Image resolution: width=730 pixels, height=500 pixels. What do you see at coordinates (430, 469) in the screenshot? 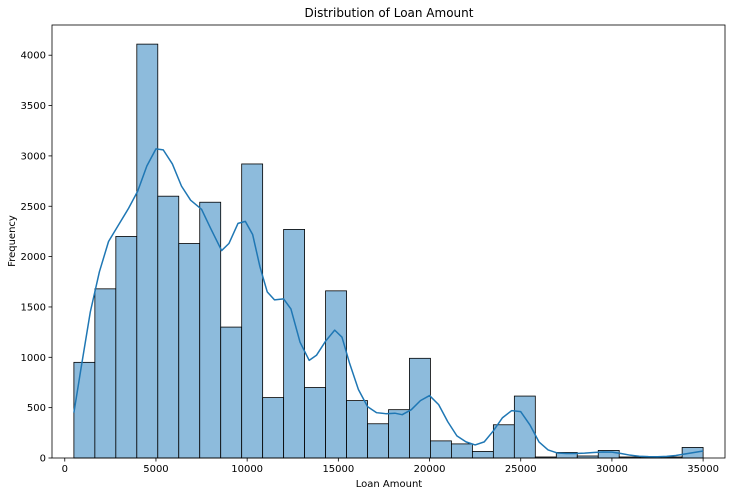
I see `x-tick-label: 20000` at bounding box center [430, 469].